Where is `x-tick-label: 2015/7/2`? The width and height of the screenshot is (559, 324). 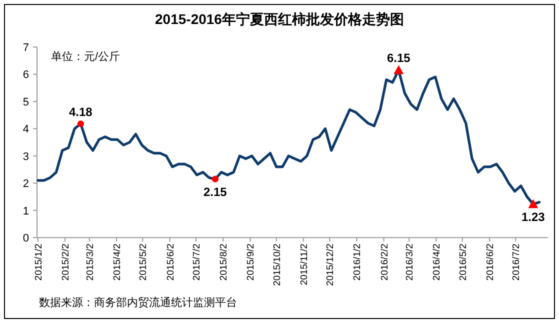 x-tick-label: 2015/7/2 is located at coordinates (196, 262).